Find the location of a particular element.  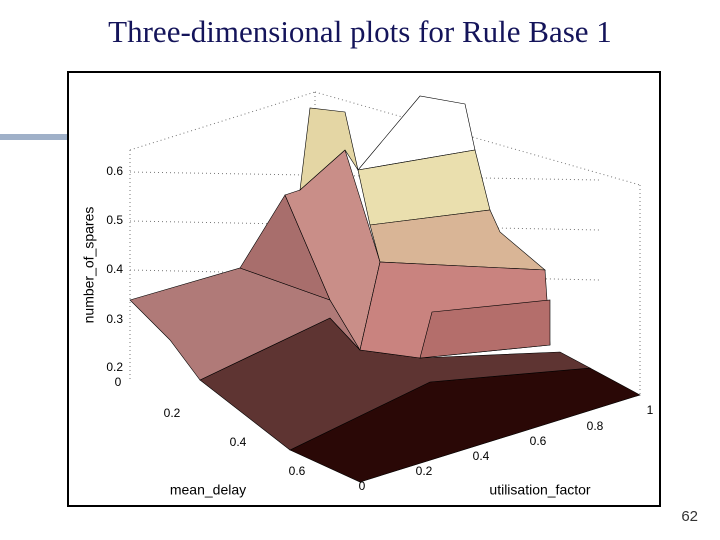

x-tick-label: 0.6 is located at coordinates (297, 471).